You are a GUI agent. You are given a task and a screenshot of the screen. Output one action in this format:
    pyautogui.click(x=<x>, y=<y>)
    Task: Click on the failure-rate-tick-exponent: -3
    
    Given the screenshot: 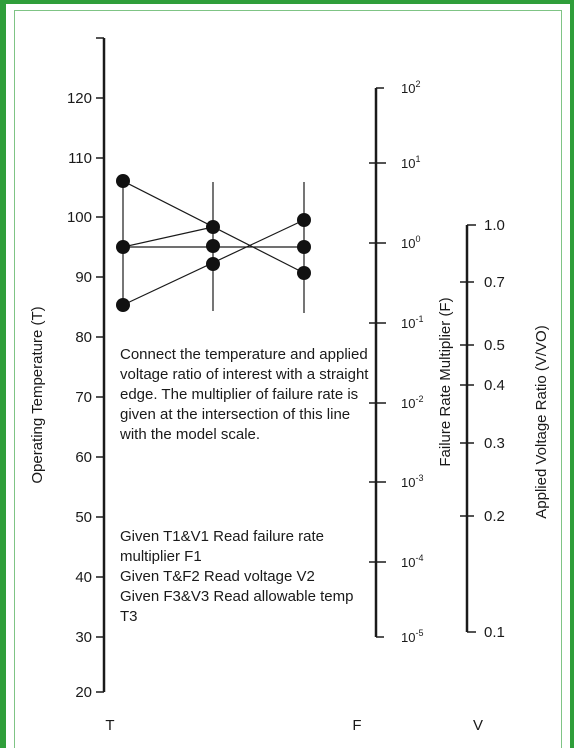 What is the action you would take?
    pyautogui.click(x=419, y=478)
    